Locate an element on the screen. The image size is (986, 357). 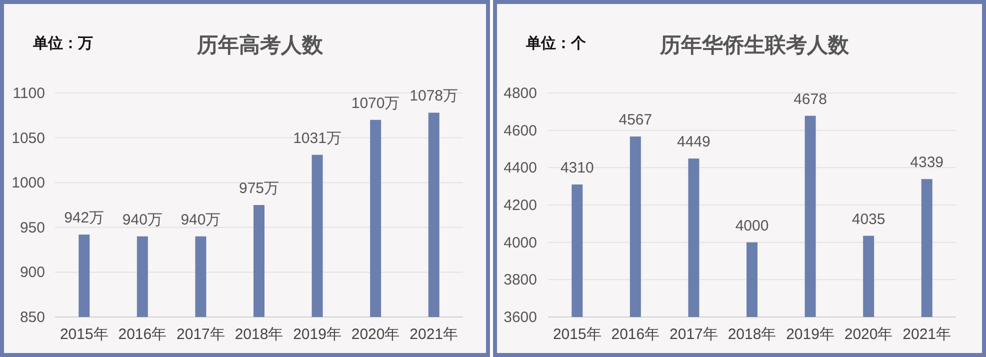
text: 1031万 is located at coordinates (317, 138).